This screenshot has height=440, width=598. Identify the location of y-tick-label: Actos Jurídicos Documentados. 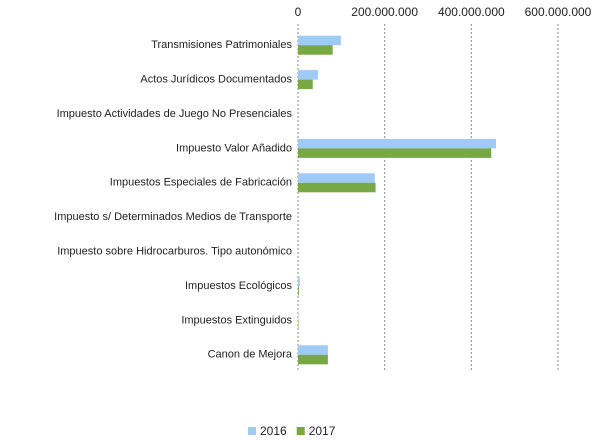
(216, 80).